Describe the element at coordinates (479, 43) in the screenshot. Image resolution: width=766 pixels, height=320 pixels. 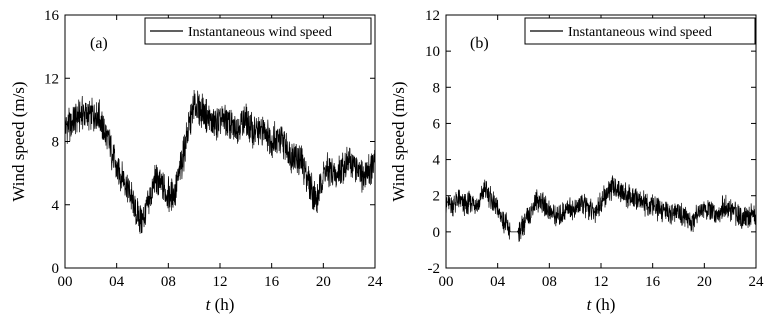
I see `panel-label: (b)` at that location.